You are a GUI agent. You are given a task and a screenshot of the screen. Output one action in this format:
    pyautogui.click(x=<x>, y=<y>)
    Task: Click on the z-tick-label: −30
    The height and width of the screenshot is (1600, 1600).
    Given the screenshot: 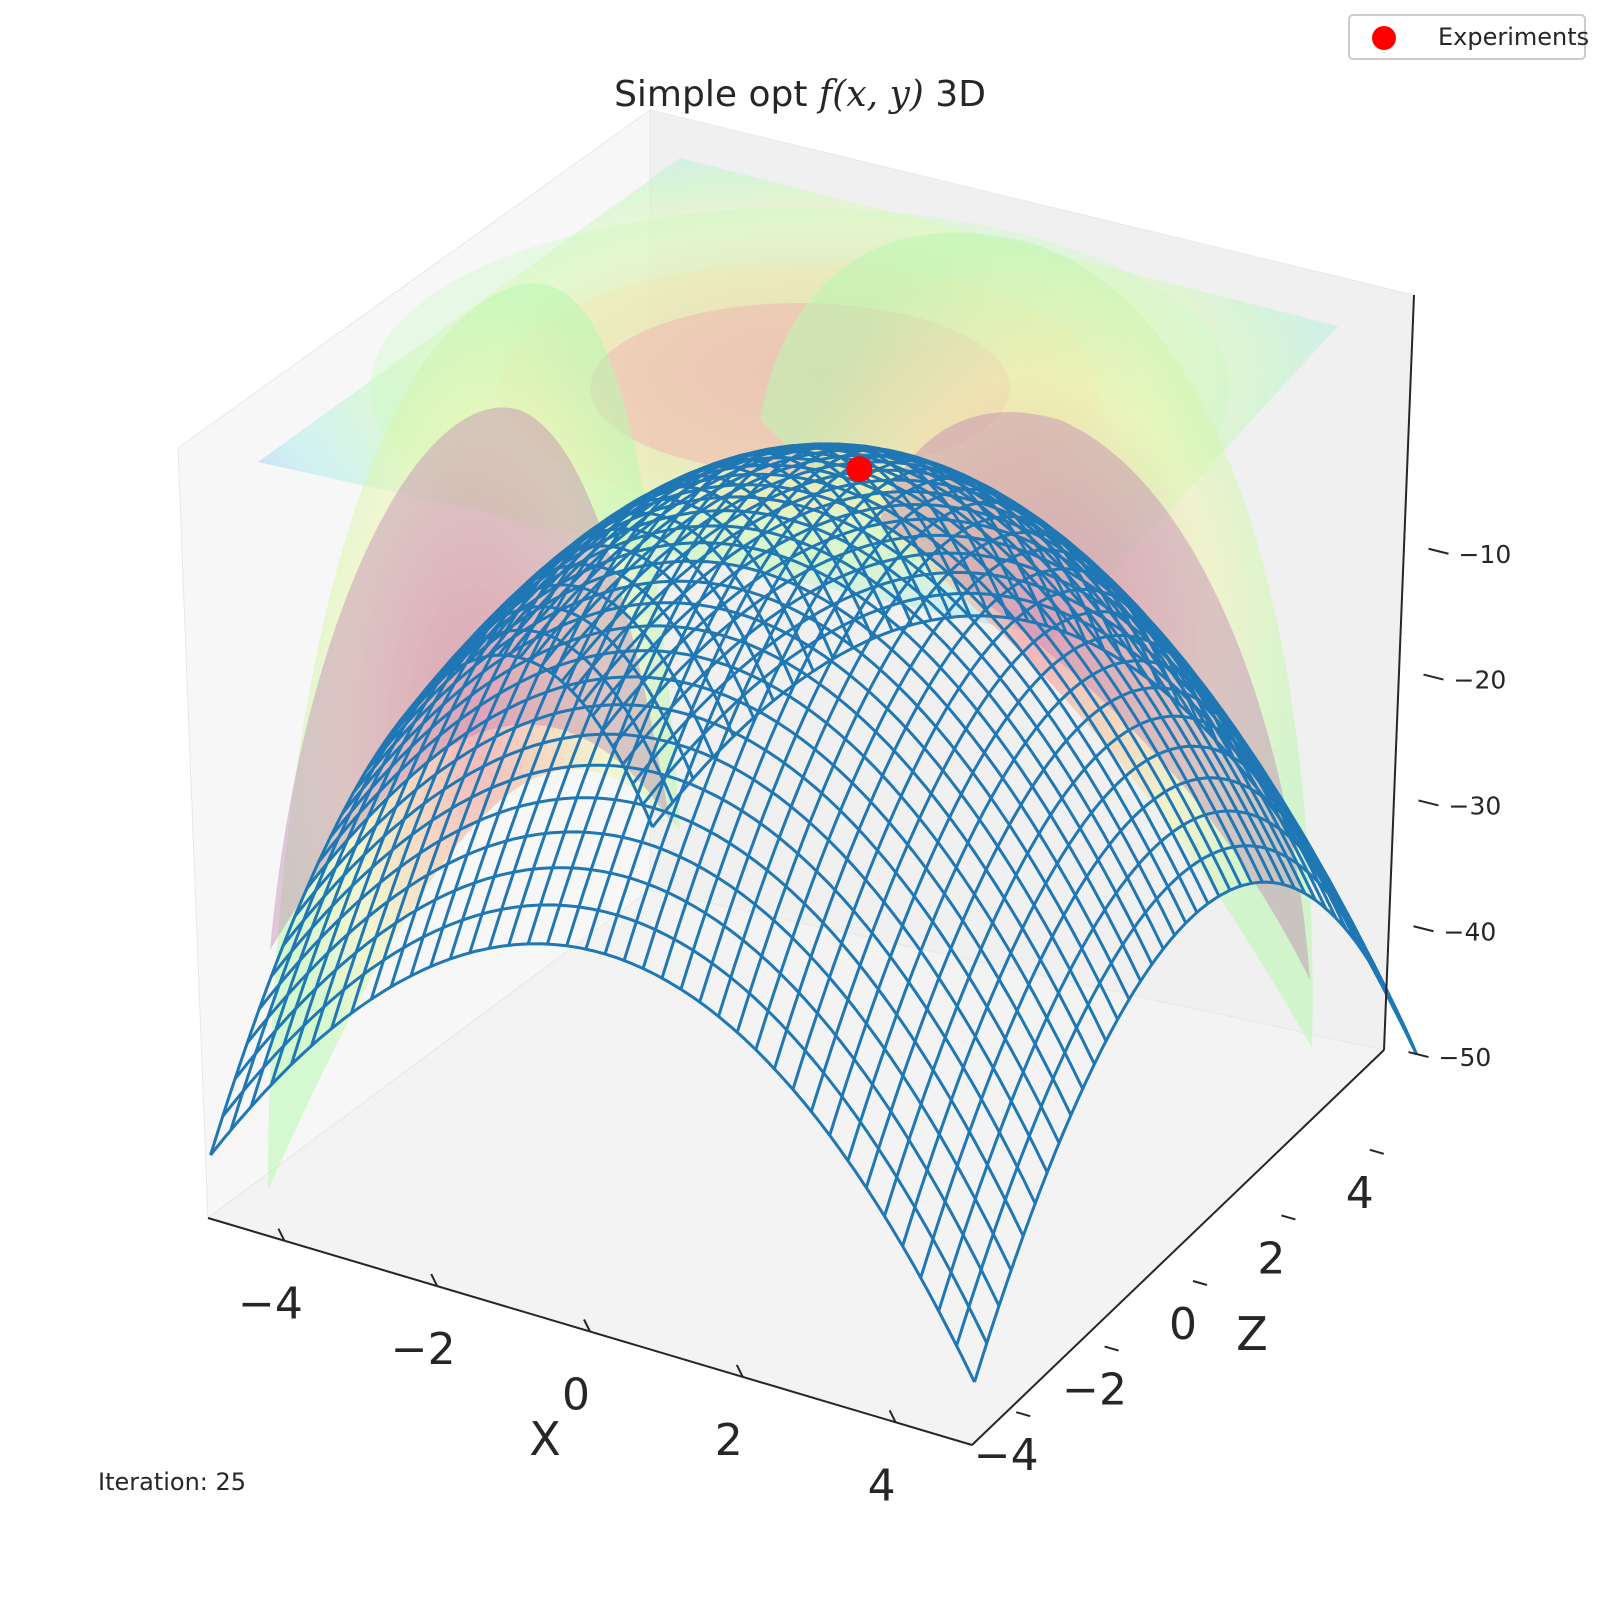 What is the action you would take?
    pyautogui.click(x=1475, y=805)
    